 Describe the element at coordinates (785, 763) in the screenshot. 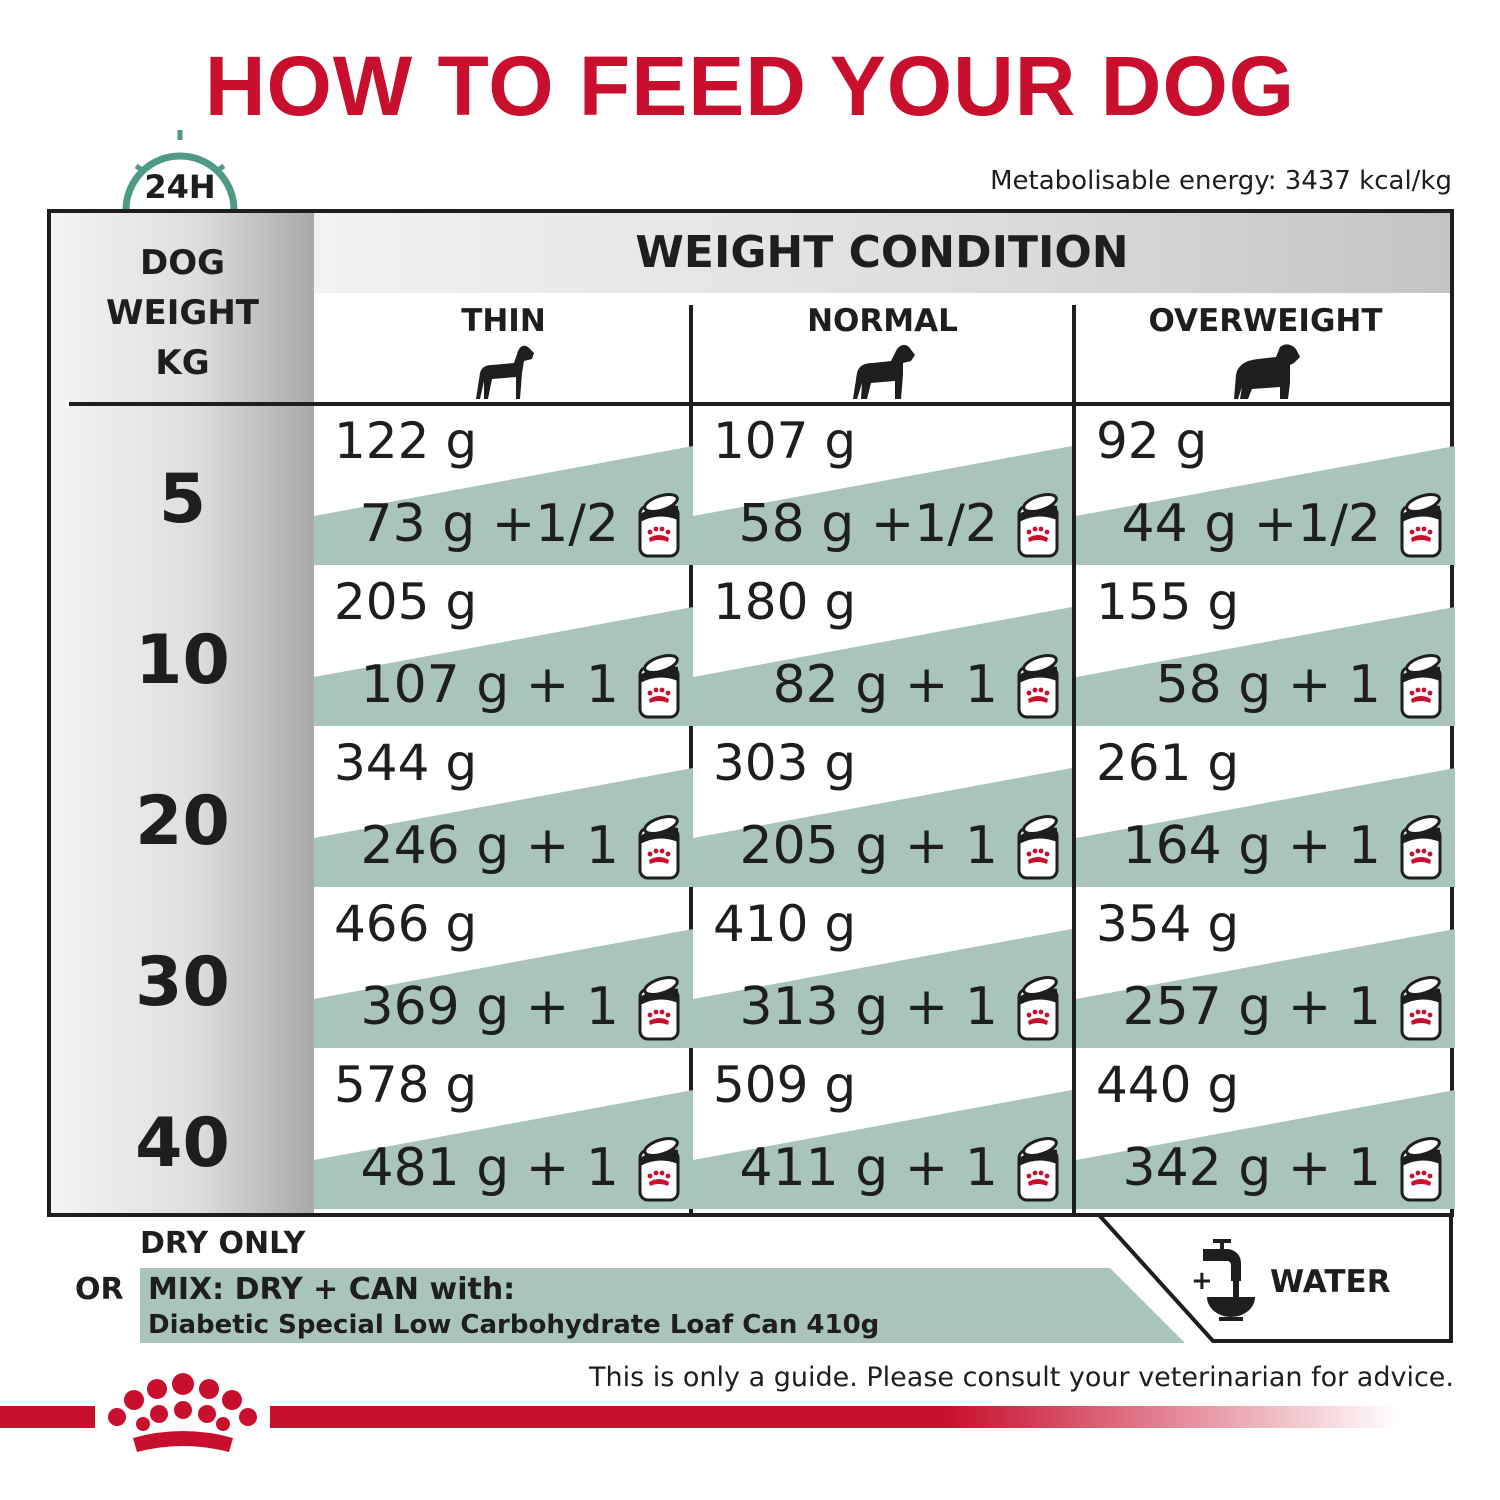

I see `dry-only-amount: 303 g` at that location.